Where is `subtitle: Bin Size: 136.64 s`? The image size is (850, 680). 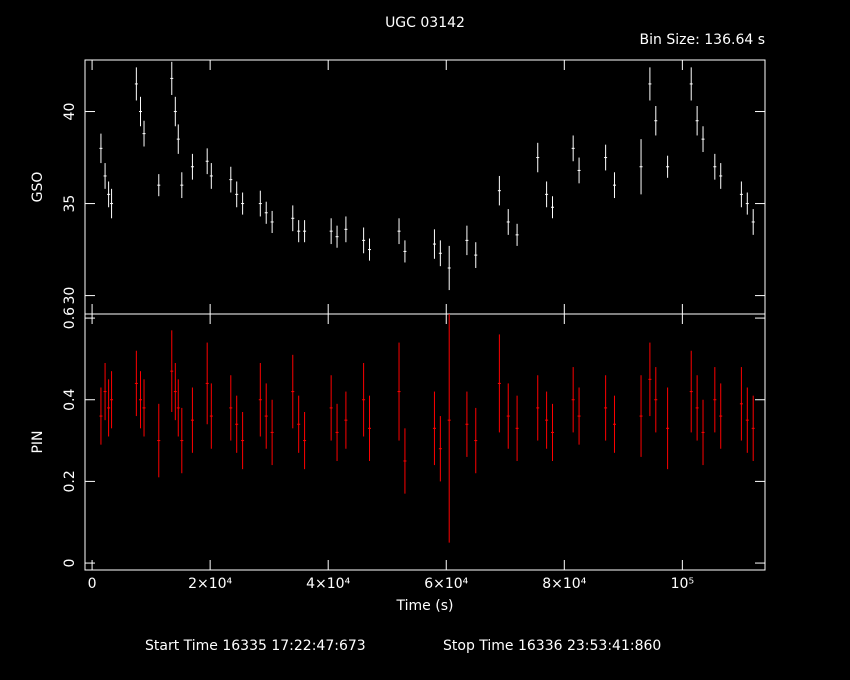 subtitle: Bin Size: 136.64 s is located at coordinates (702, 40).